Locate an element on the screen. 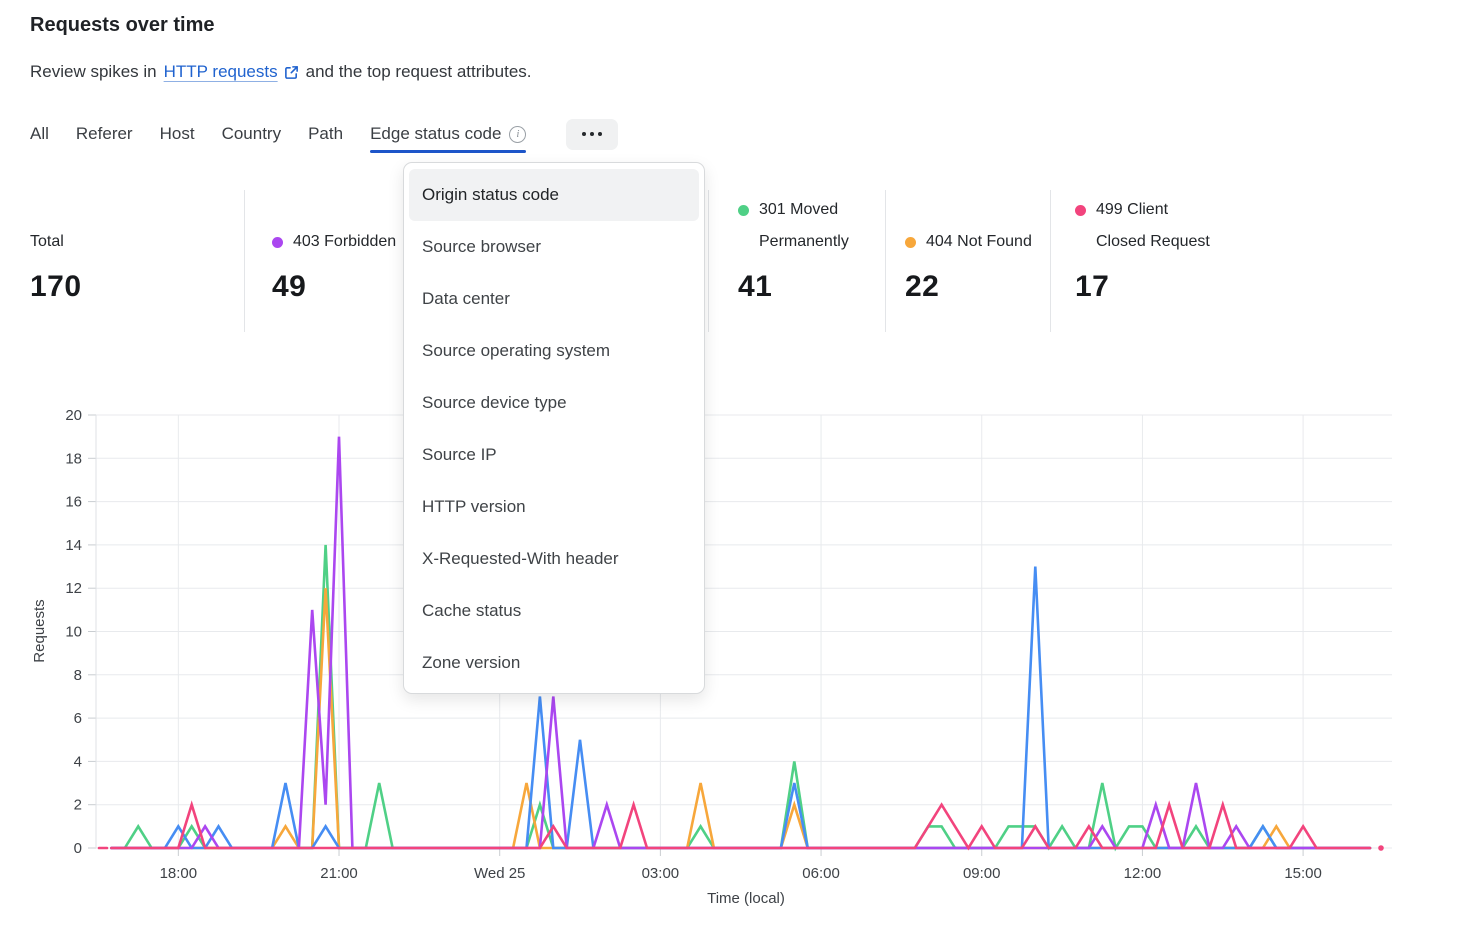 Image resolution: width=1458 pixels, height=940 pixels. tab-edge-status-code: Edge status code i is located at coordinates (448, 135).